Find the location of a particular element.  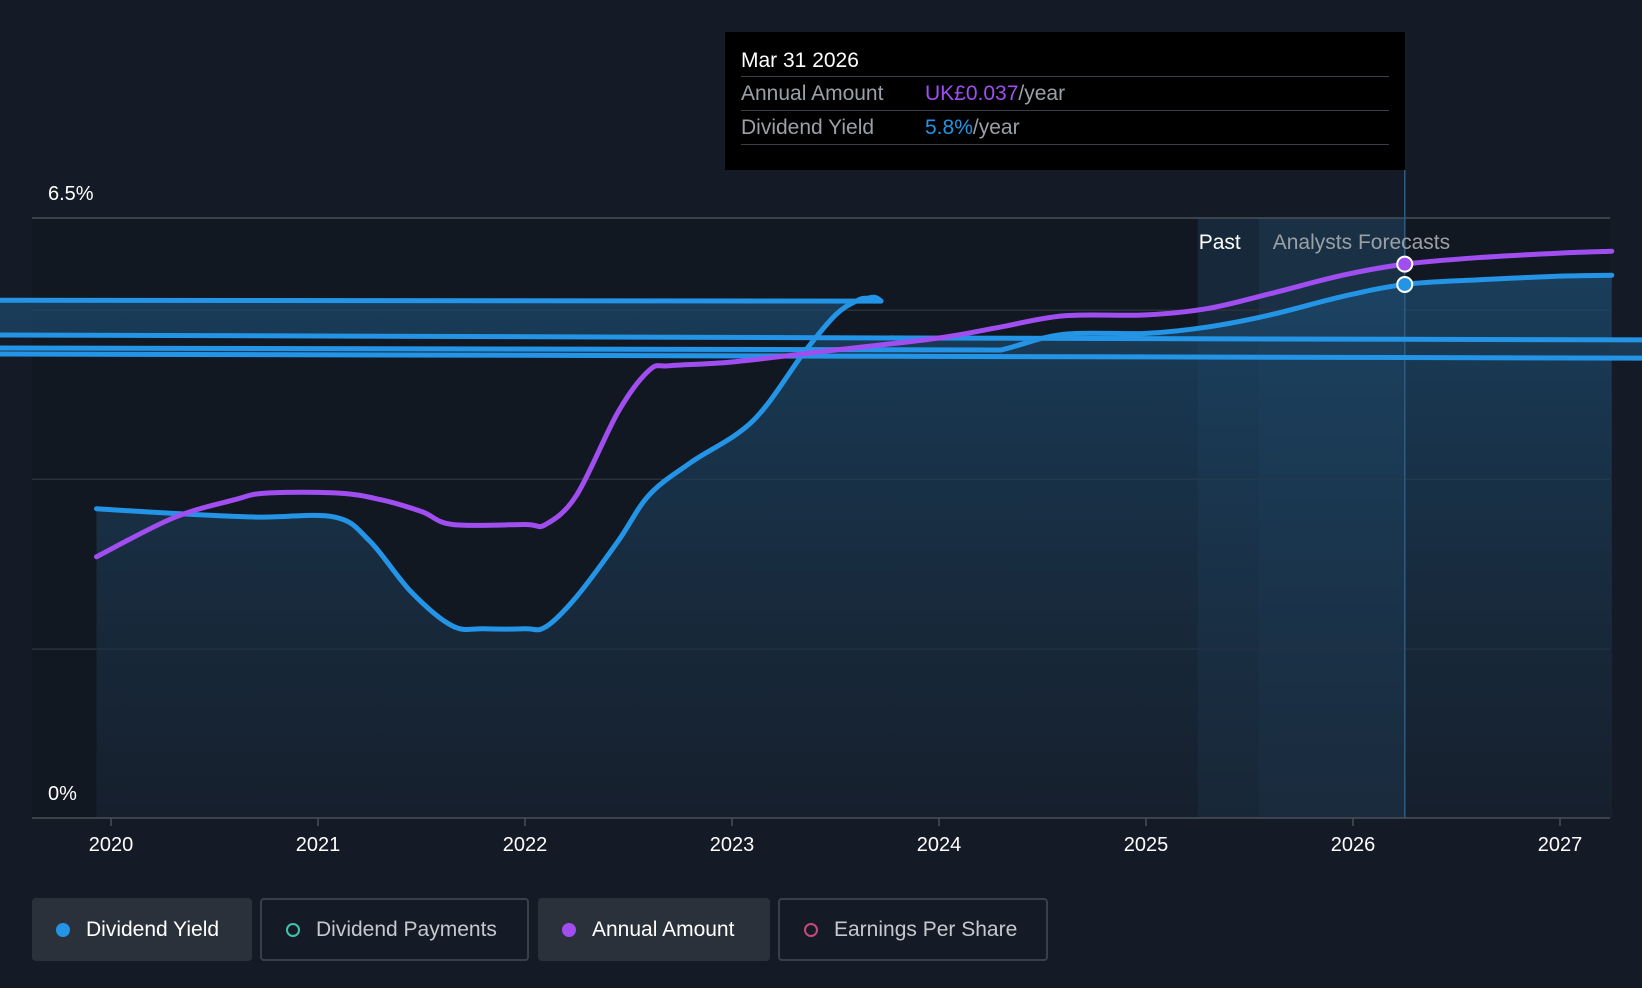

past-label: Past is located at coordinates (1220, 242).